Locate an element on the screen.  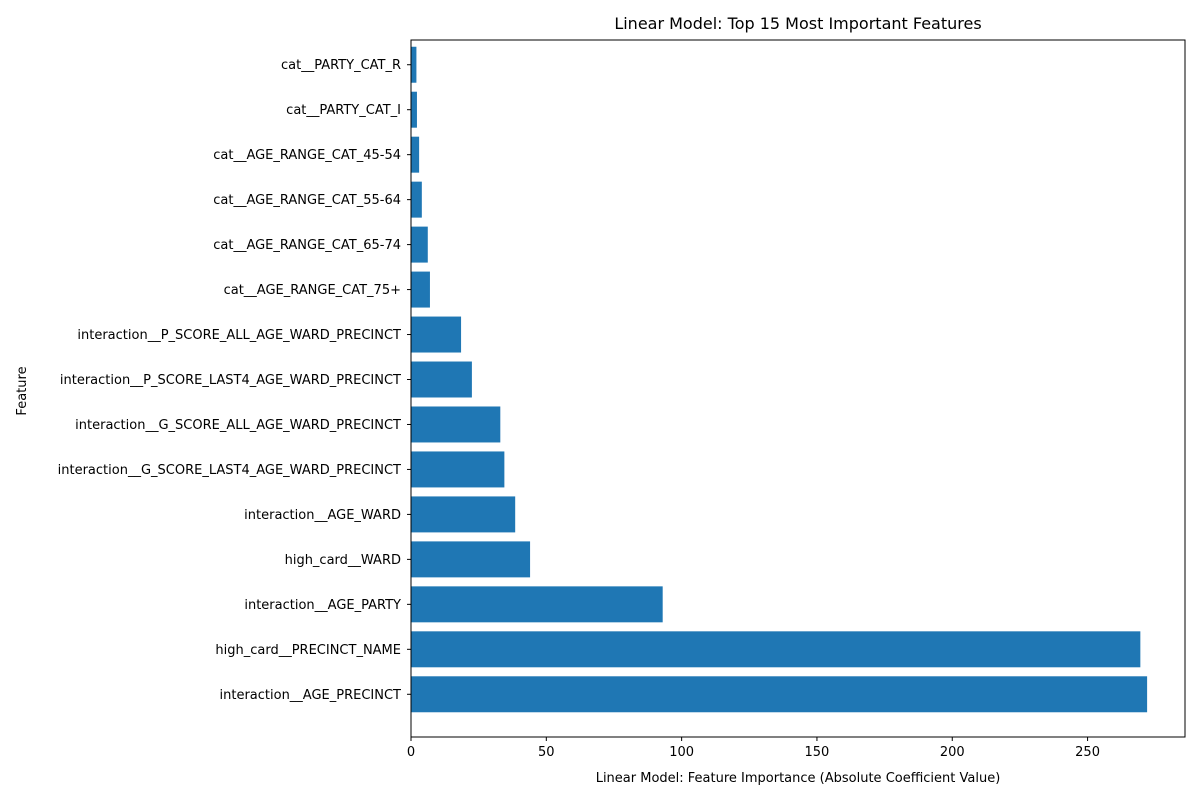
y-tick-label: cat__AGE_RANGE_CAT_65-74 is located at coordinates (307, 245).